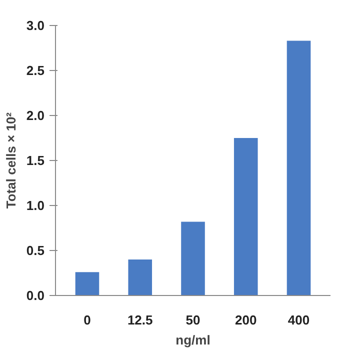 Image resolution: width=358 pixels, height=358 pixels. I want to click on y-tick-label: 0.0, so click(35, 295).